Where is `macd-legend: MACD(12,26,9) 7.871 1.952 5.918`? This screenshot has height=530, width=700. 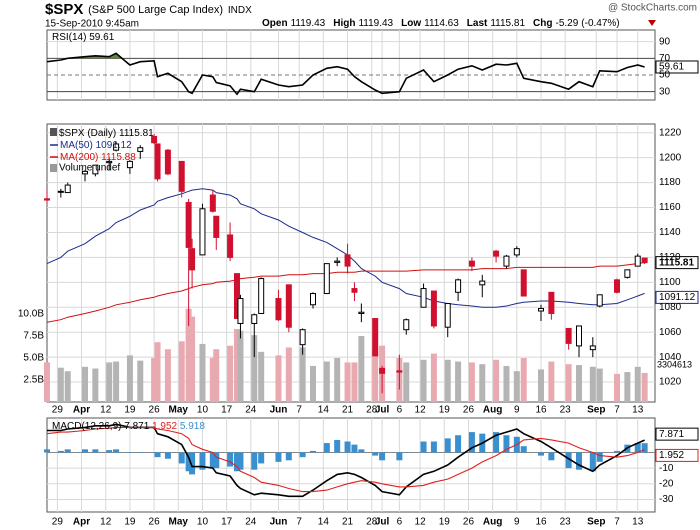
macd-legend: MACD(12,26,9) 7.871 1.952 5.918 is located at coordinates (128, 426).